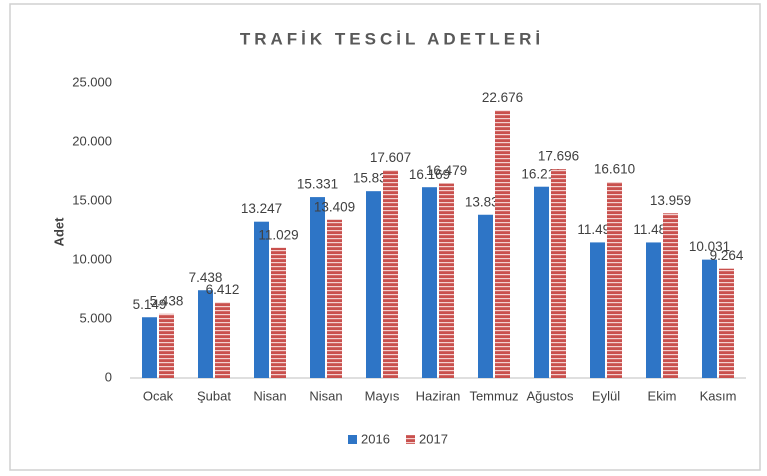 The image size is (767, 476). Describe the element at coordinates (206, 277) in the screenshot. I see `value-label: 7.438` at that location.